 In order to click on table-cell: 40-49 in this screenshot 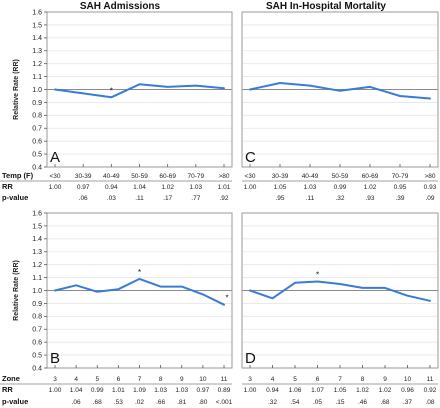, I will do `click(111, 176)`.